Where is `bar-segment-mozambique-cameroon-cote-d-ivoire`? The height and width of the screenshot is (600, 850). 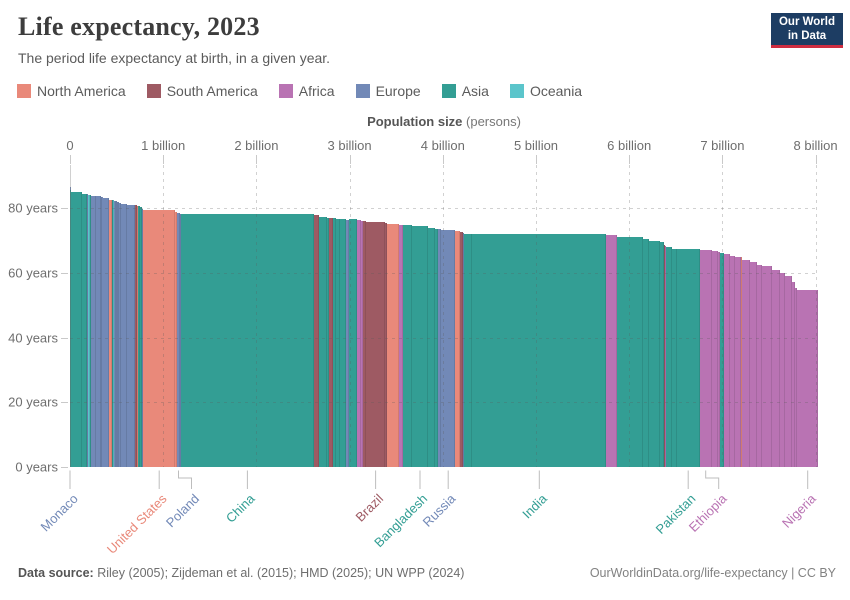
bar-segment-mozambique-cameroon-cote-d-ivoire is located at coordinates (776, 368).